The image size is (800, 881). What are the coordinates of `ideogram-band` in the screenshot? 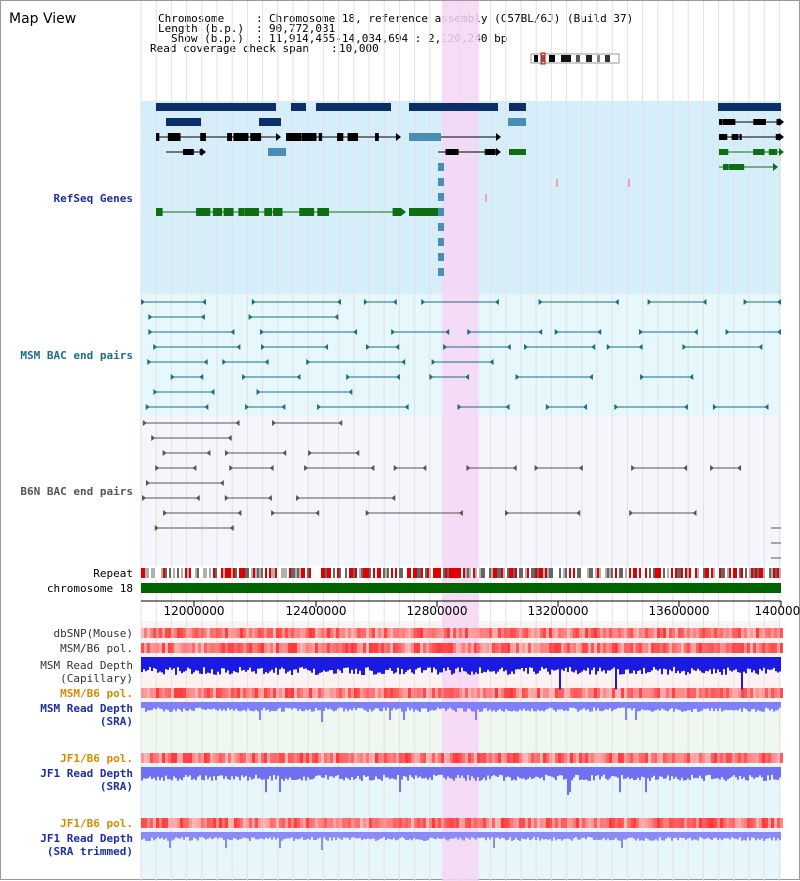 It's located at (552, 58).